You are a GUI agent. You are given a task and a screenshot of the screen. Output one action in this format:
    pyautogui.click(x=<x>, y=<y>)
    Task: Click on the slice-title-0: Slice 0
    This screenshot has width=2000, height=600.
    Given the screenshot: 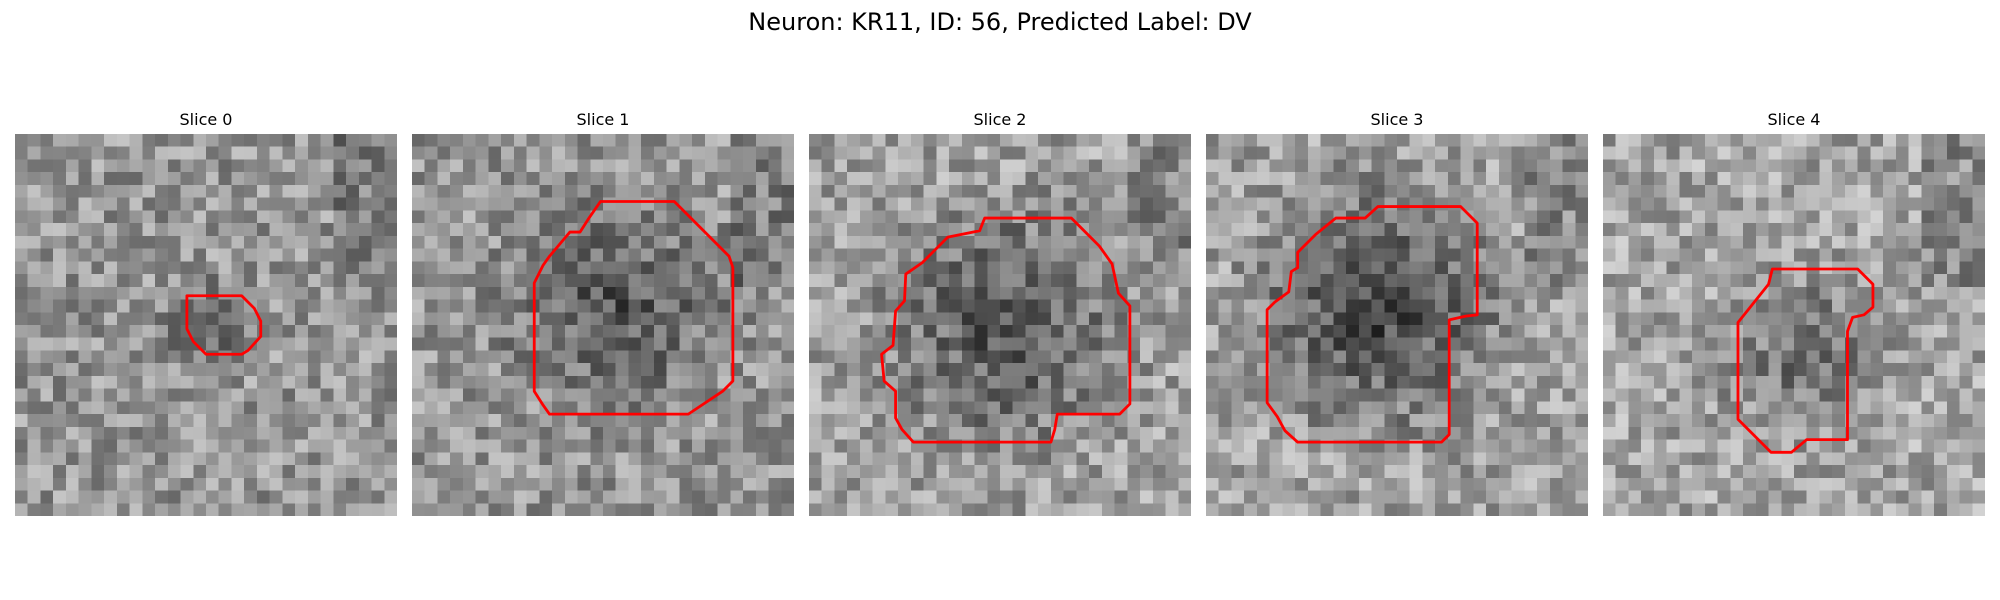 What is the action you would take?
    pyautogui.click(x=206, y=119)
    